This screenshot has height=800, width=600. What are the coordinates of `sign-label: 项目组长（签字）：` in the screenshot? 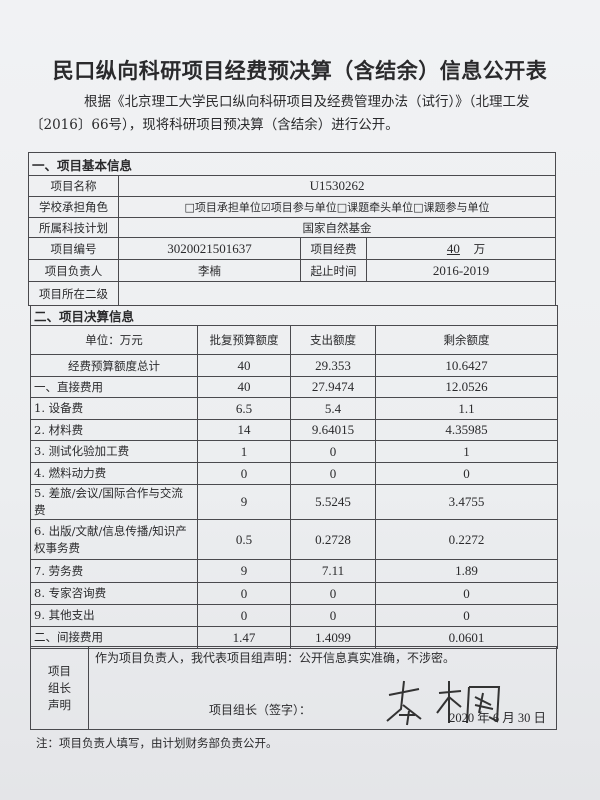 It's located at (260, 710).